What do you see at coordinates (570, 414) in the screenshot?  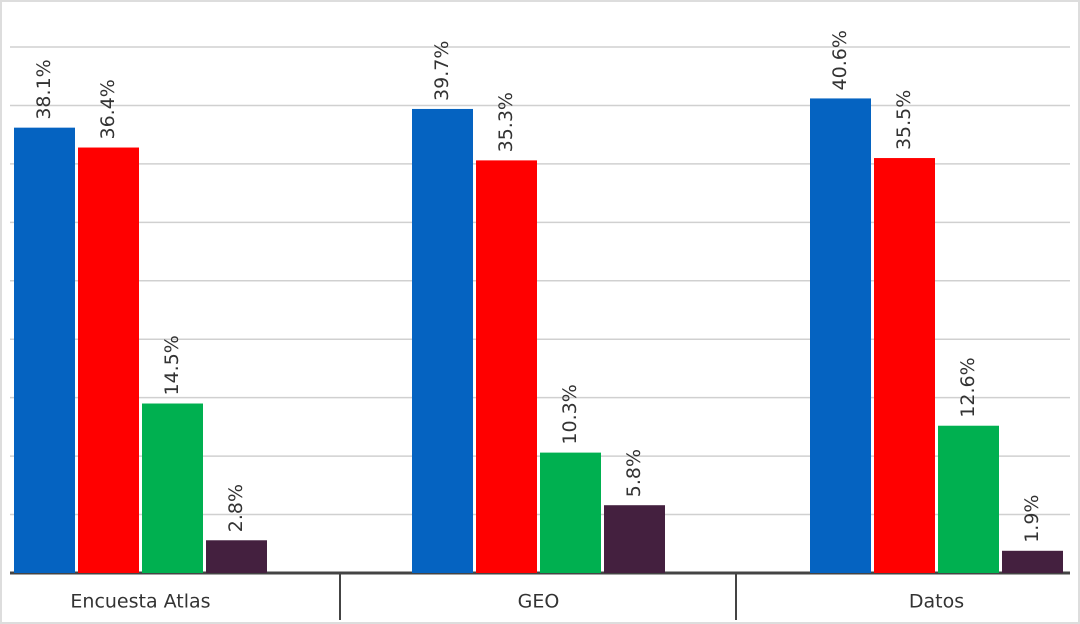 I see `value-label: 10.3%` at bounding box center [570, 414].